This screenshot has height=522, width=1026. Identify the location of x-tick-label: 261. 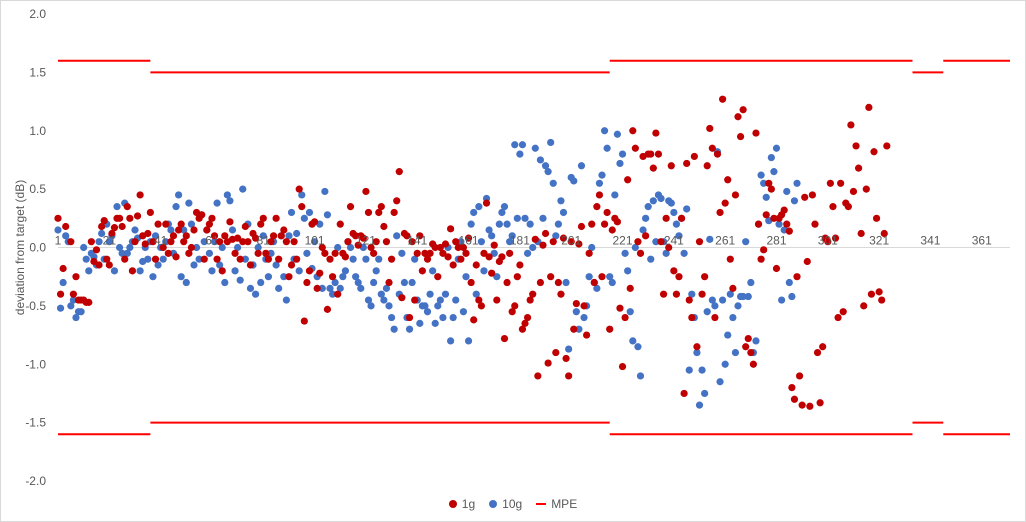
(725, 241).